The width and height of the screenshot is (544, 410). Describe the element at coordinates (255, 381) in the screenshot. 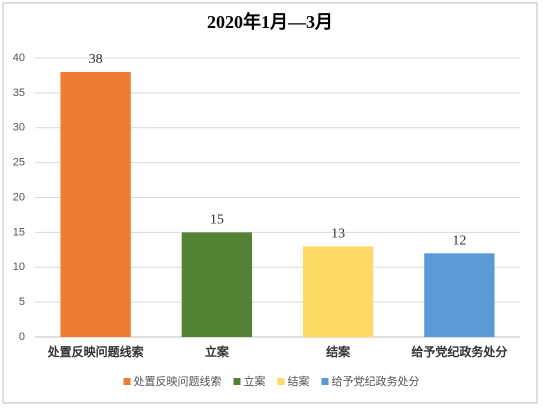

I see `legend-label: 立案` at that location.